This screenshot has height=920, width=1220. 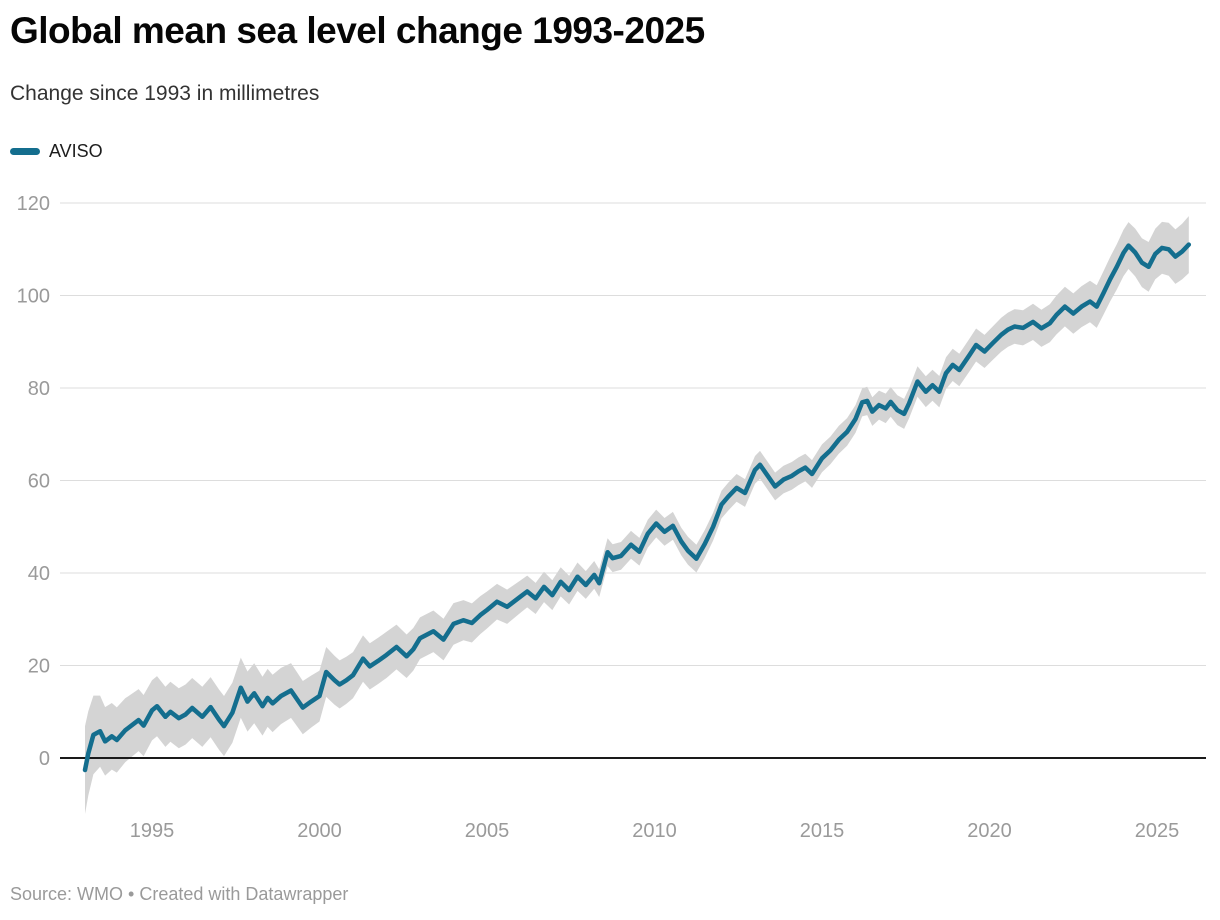 What do you see at coordinates (654, 831) in the screenshot?
I see `svg-text: 2010` at bounding box center [654, 831].